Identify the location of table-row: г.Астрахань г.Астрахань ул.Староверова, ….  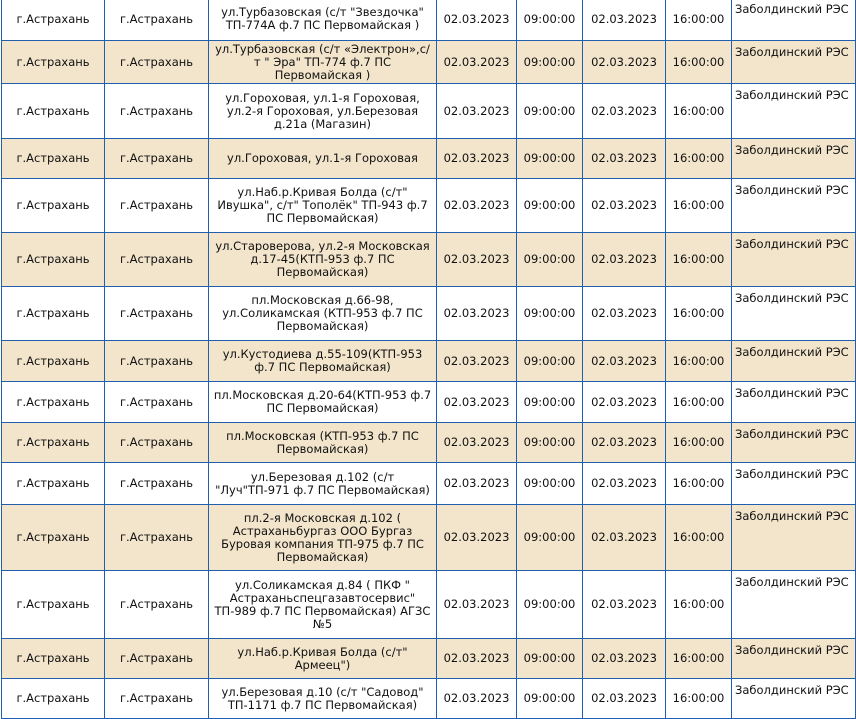
(428, 259).